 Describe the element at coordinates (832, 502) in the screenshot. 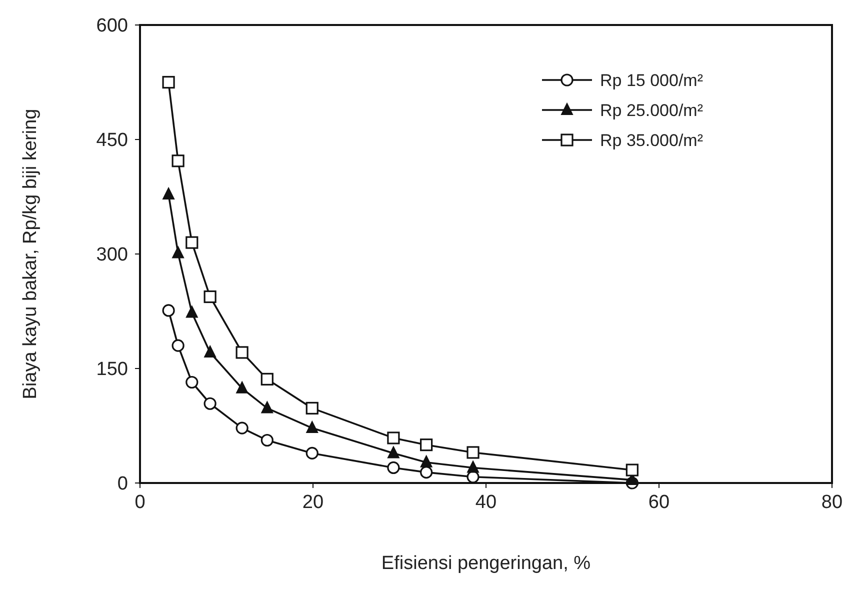

I see `x-tick-label: 80` at that location.